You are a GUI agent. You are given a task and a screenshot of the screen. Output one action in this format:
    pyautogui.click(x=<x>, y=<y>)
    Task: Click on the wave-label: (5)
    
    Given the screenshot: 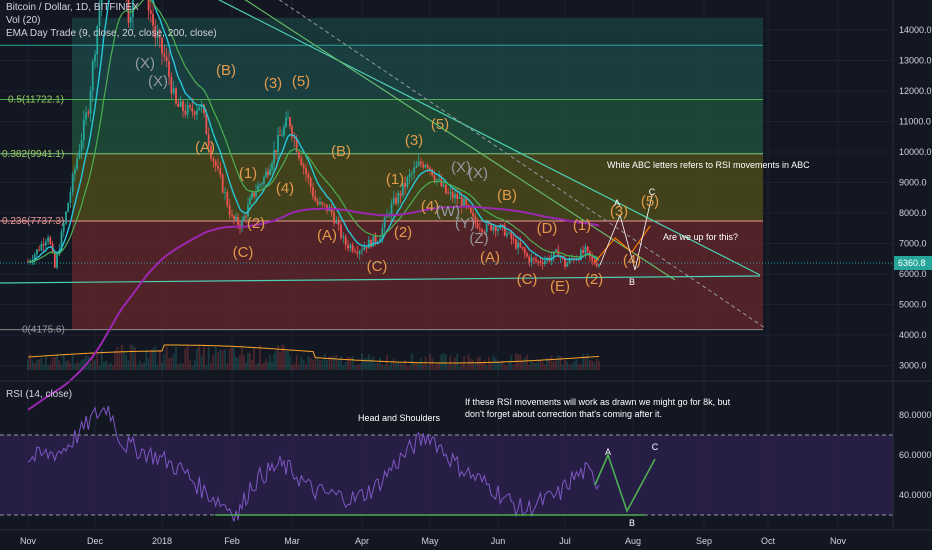 What is the action you would take?
    pyautogui.click(x=650, y=201)
    